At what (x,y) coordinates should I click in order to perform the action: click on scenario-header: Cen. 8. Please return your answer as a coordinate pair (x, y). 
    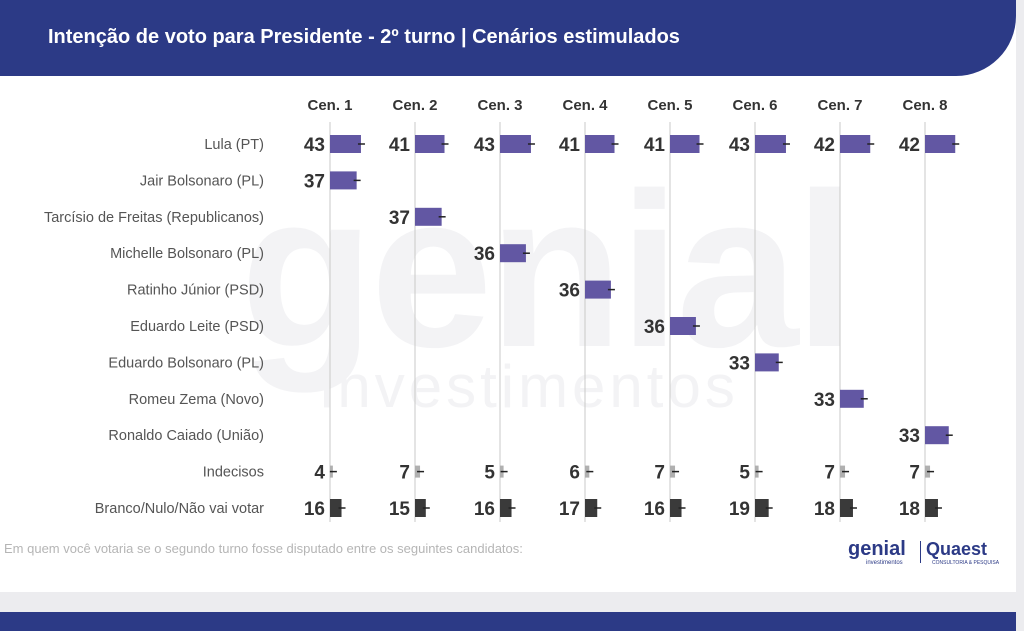
    Looking at the image, I should click on (924, 105).